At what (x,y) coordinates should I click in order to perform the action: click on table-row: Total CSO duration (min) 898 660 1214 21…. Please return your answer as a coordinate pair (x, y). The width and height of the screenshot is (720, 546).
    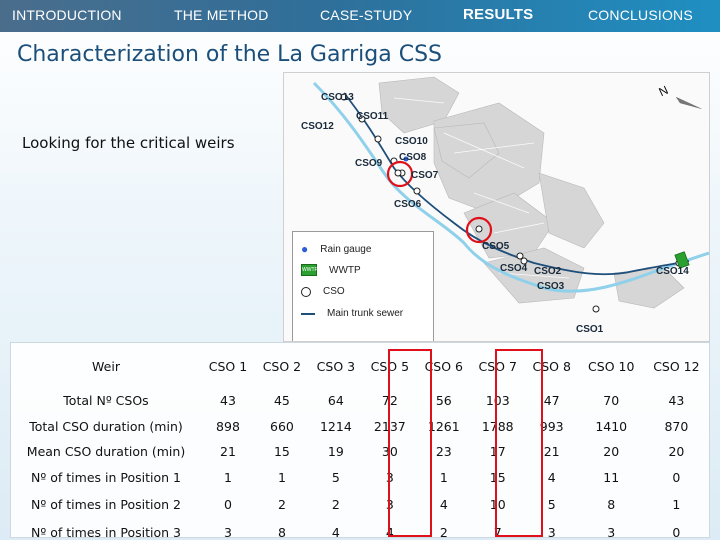
    Looking at the image, I should click on (360, 426).